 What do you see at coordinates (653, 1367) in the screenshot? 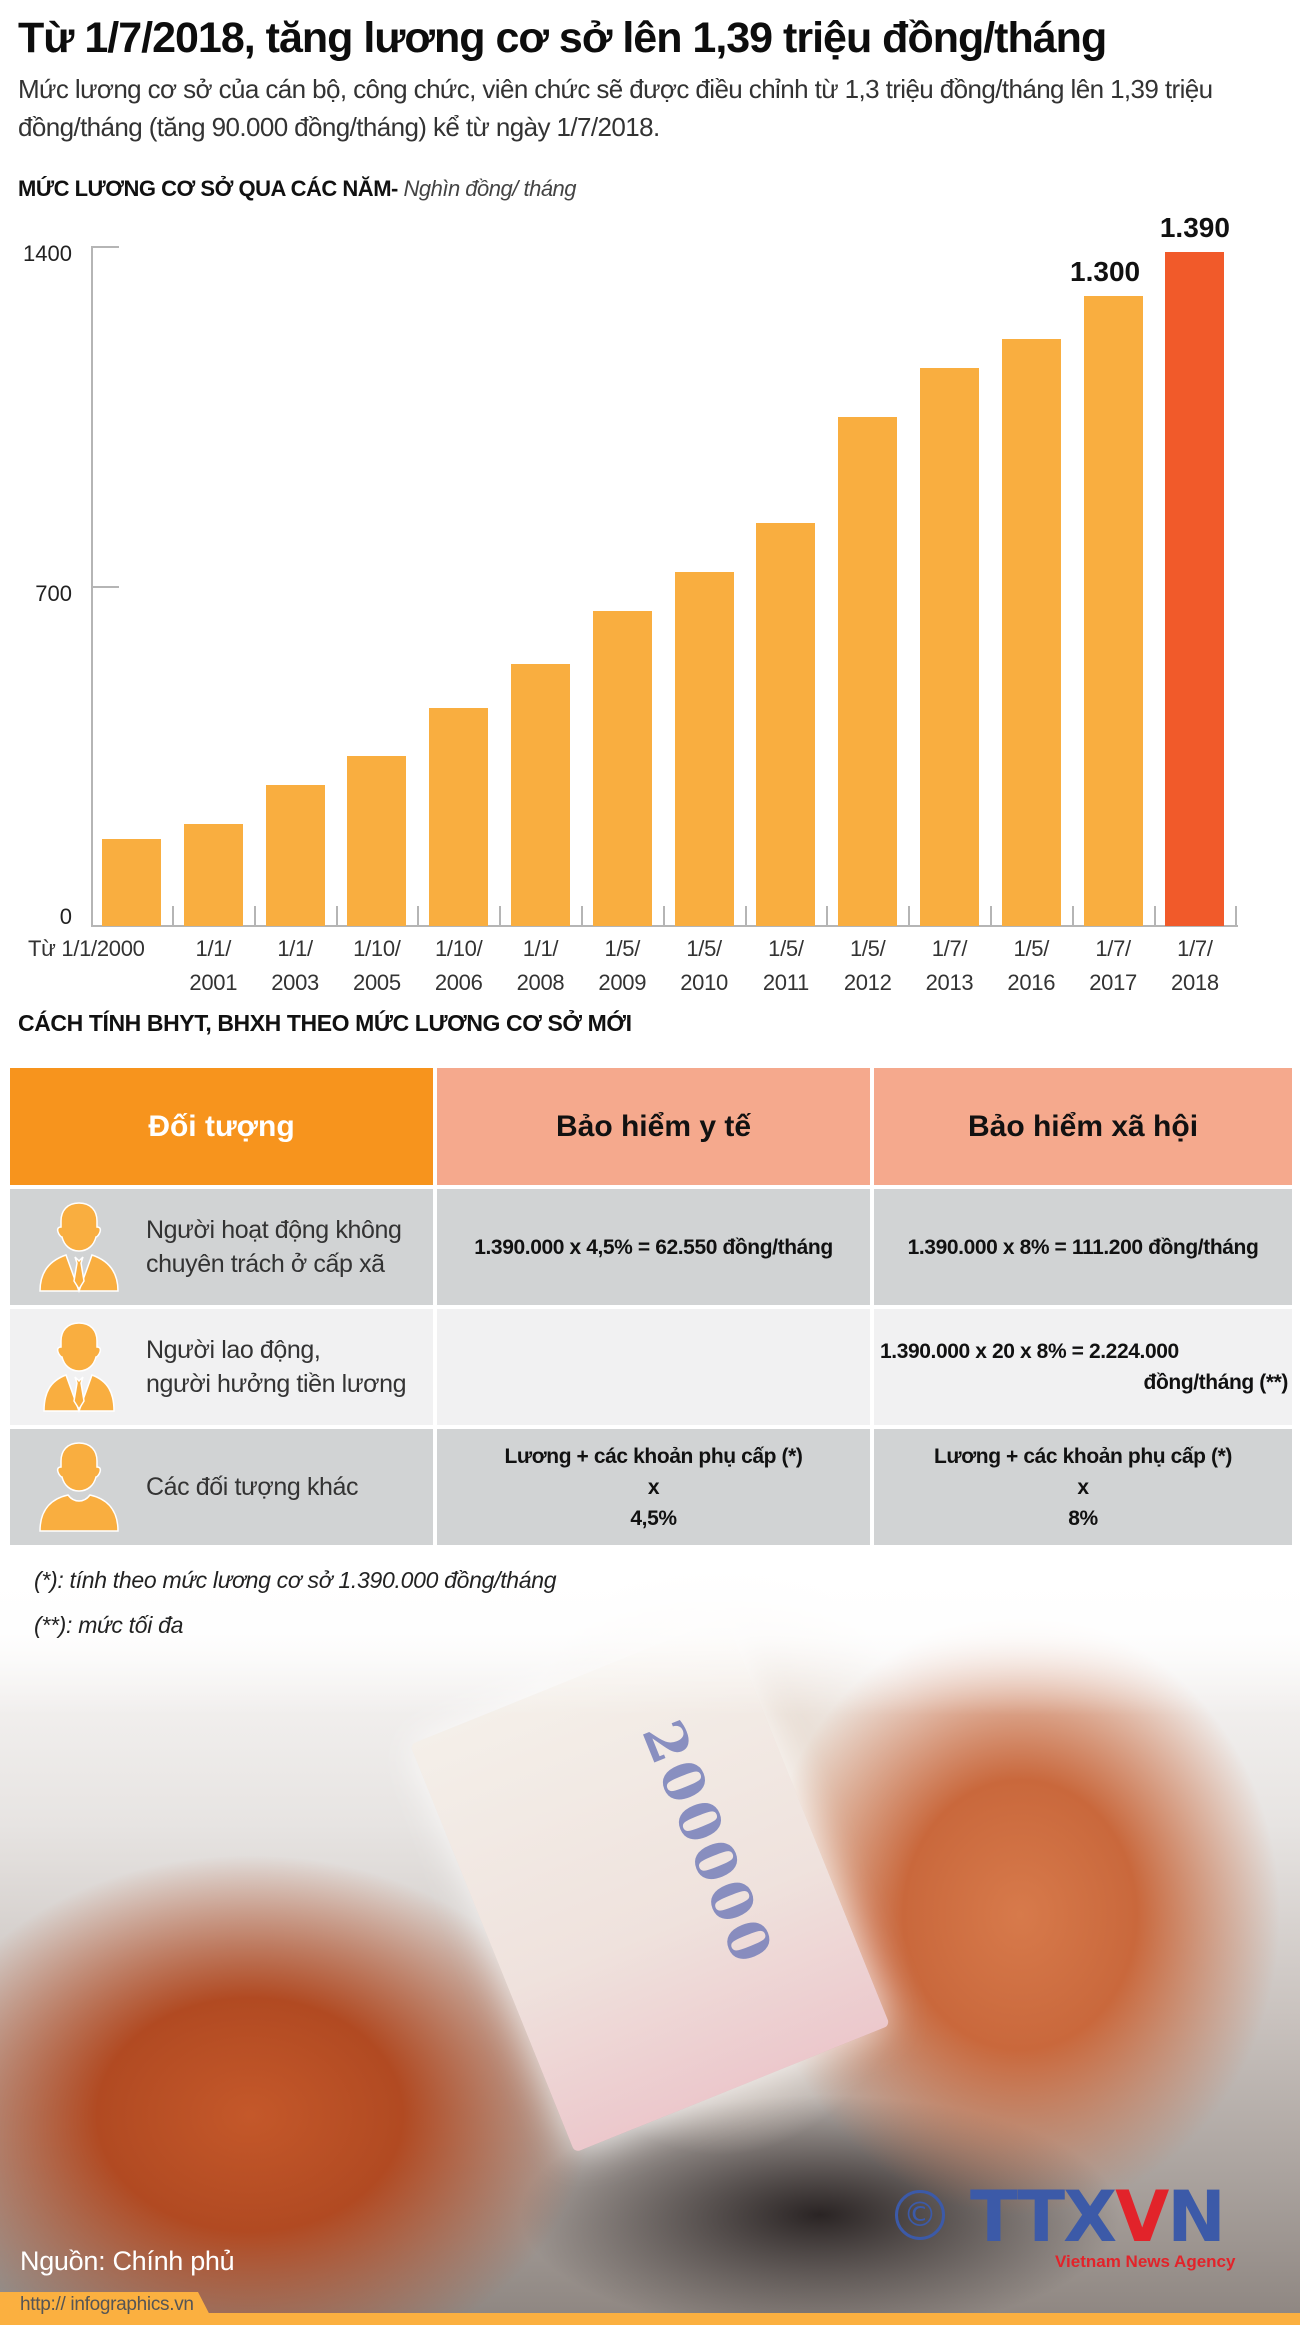
I see `health-insurance-cell` at bounding box center [653, 1367].